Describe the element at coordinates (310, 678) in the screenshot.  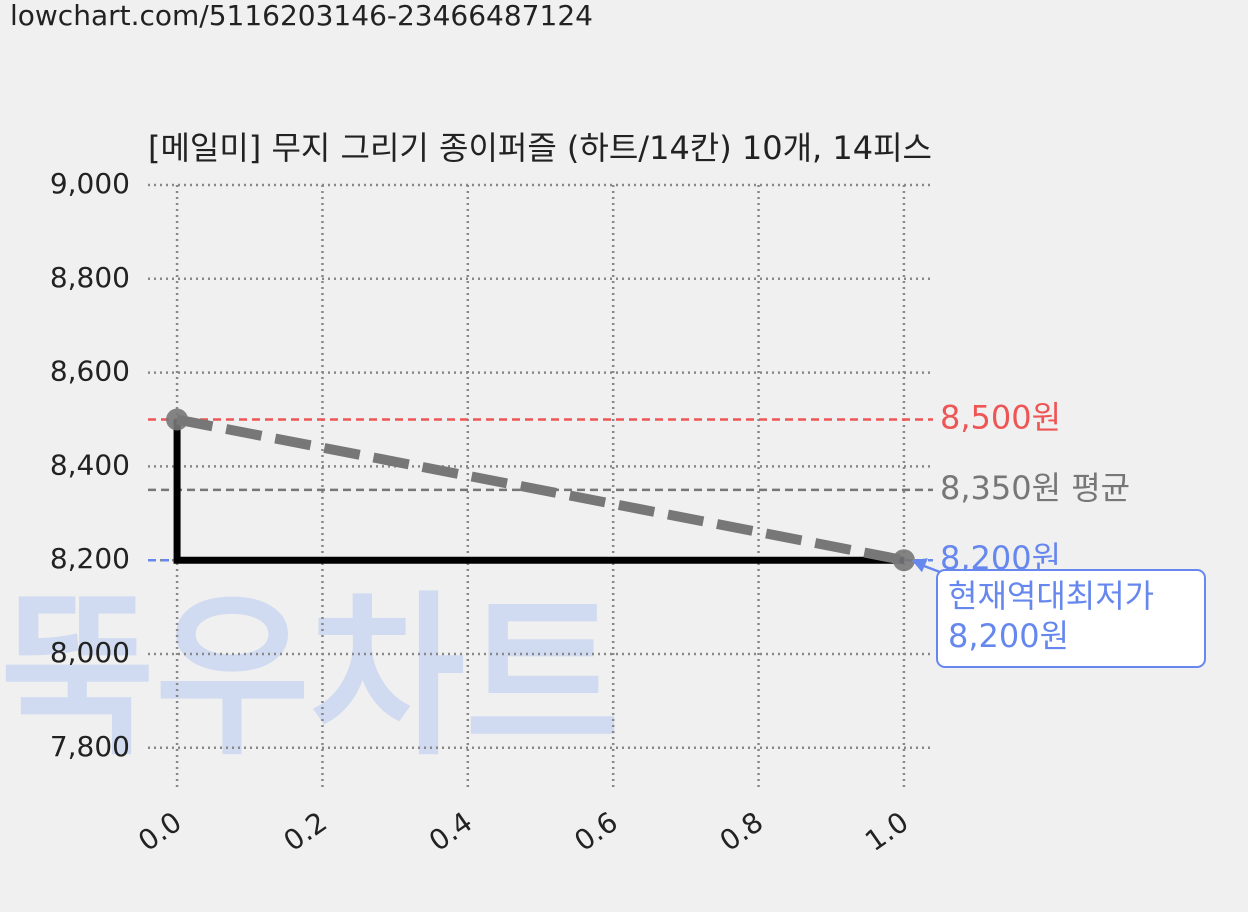
I see `watermark: 뚝우차트` at that location.